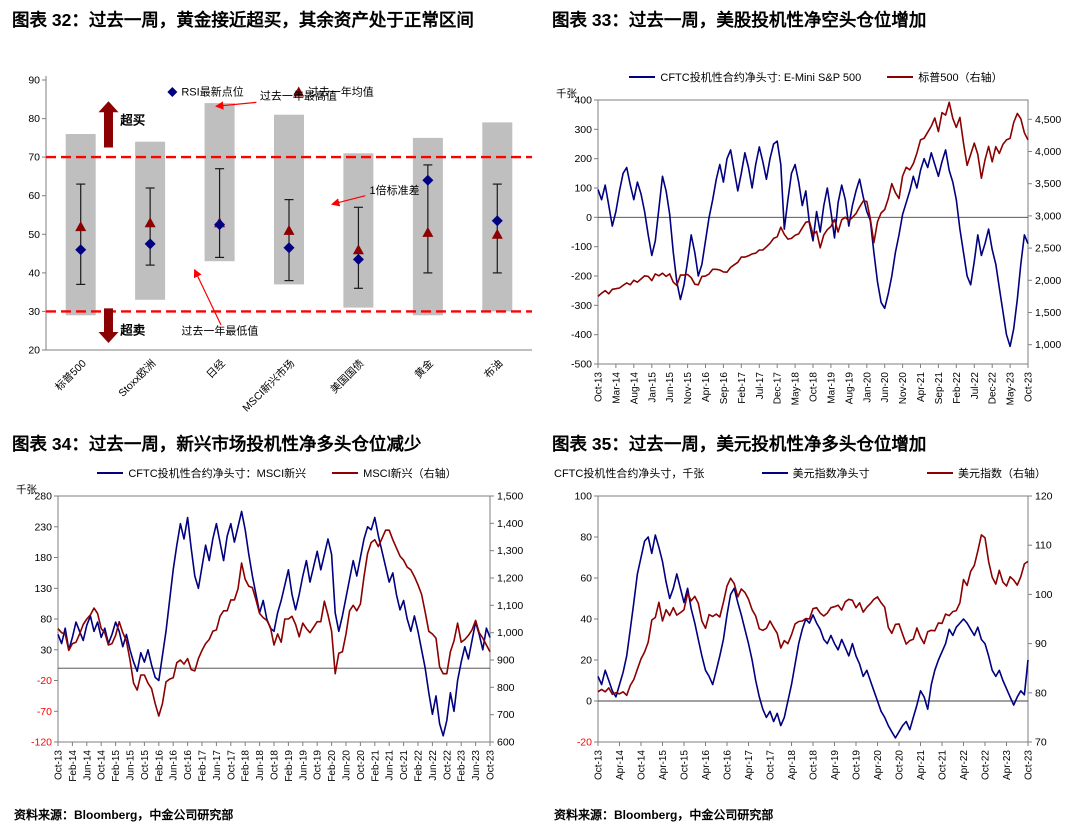  Describe the element at coordinates (424, 369) in the screenshot. I see `svg-text: 黄金` at that location.